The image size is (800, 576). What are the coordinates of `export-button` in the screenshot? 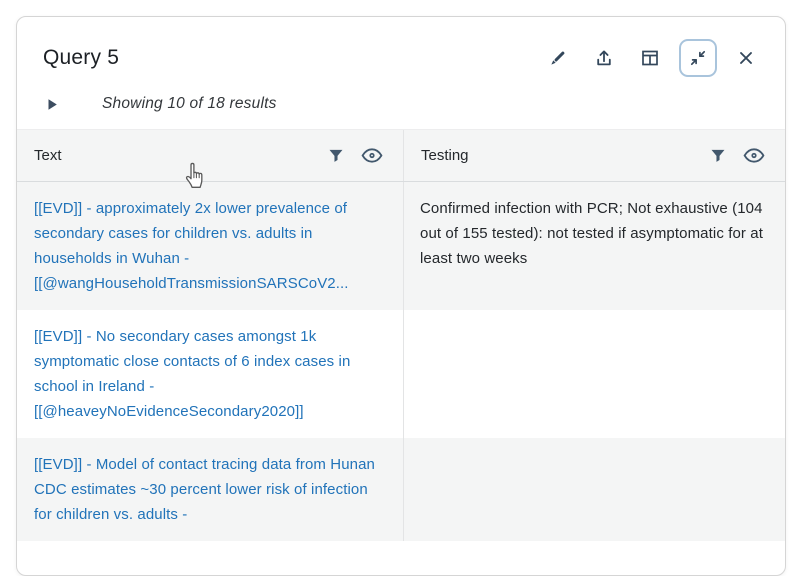 It's located at (604, 58).